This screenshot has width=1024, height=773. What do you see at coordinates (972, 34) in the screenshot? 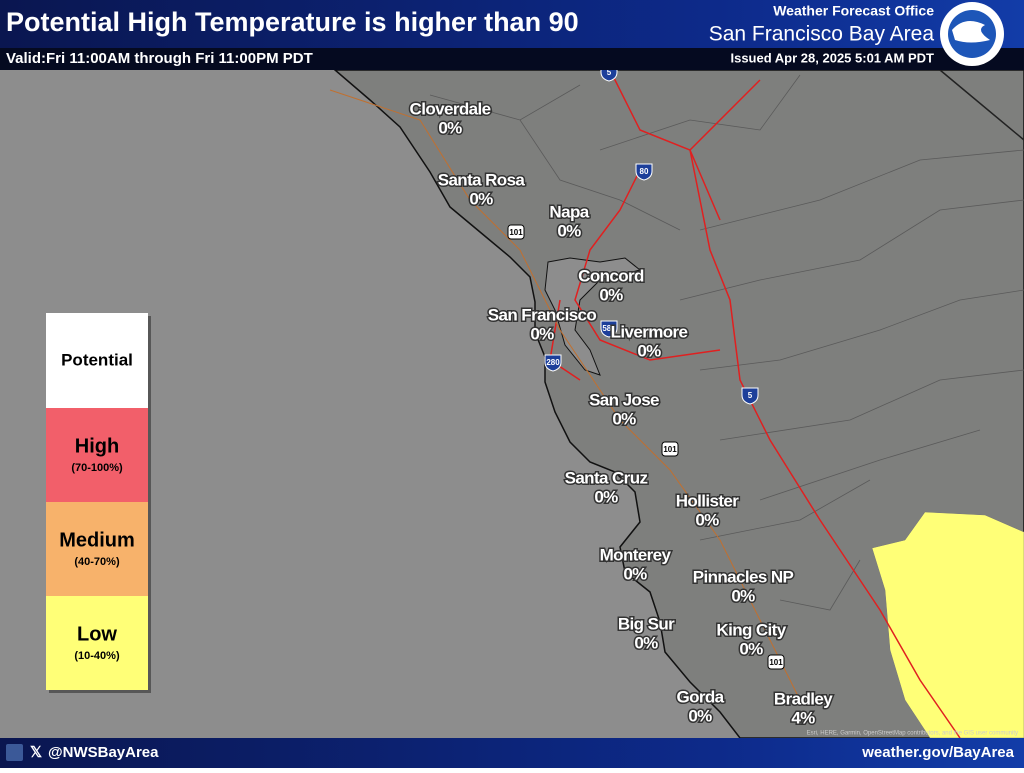
I see `nws-logo` at bounding box center [972, 34].